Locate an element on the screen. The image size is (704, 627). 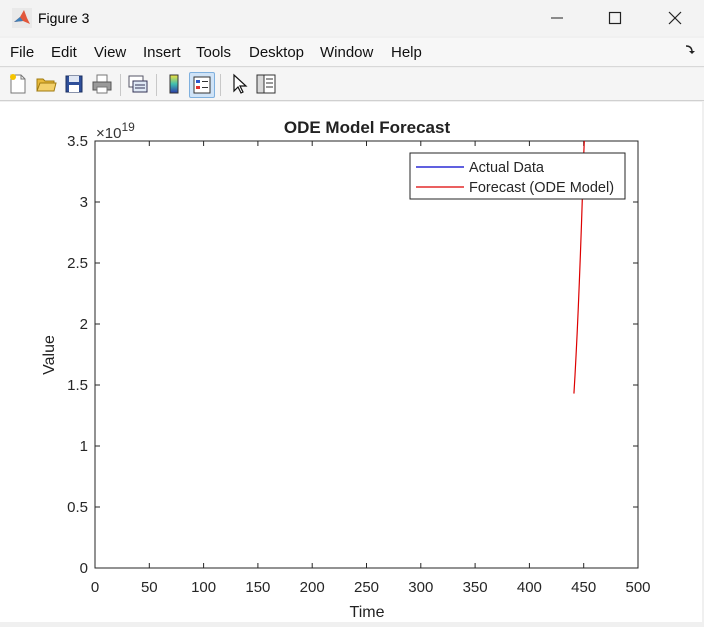
legend-box is located at coordinates (517, 176).